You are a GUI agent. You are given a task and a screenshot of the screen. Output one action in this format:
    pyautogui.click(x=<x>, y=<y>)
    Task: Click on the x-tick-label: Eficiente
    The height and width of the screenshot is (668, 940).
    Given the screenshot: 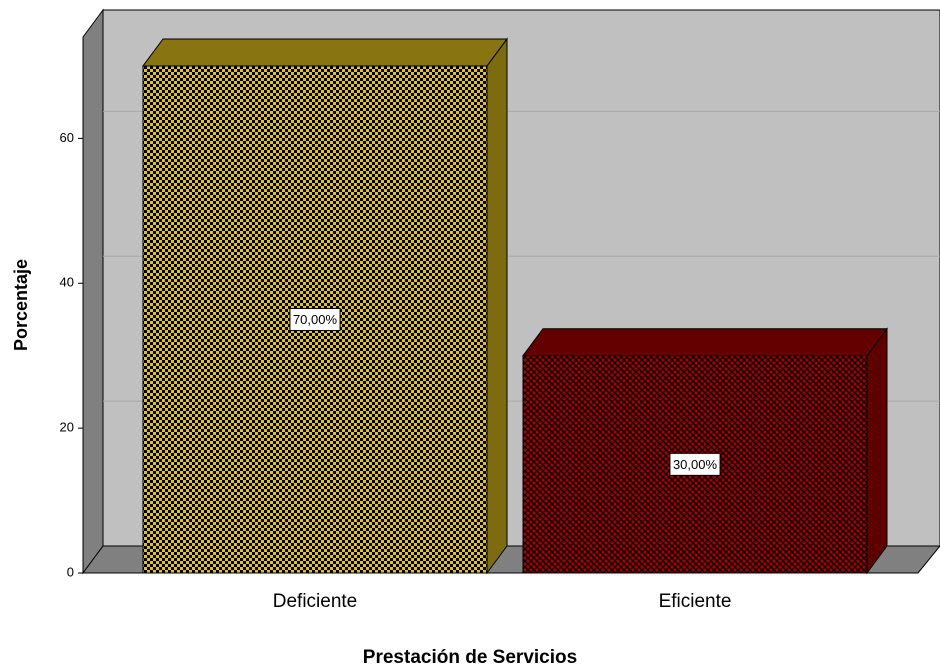 What is the action you would take?
    pyautogui.click(x=695, y=601)
    